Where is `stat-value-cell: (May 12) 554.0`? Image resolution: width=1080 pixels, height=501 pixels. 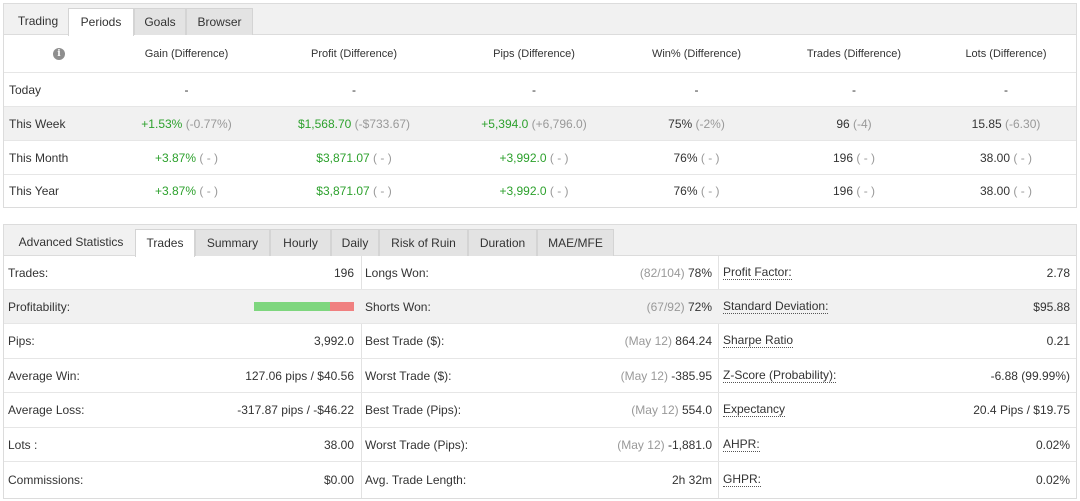 stat-value-cell: (May 12) 554.0 is located at coordinates (612, 410).